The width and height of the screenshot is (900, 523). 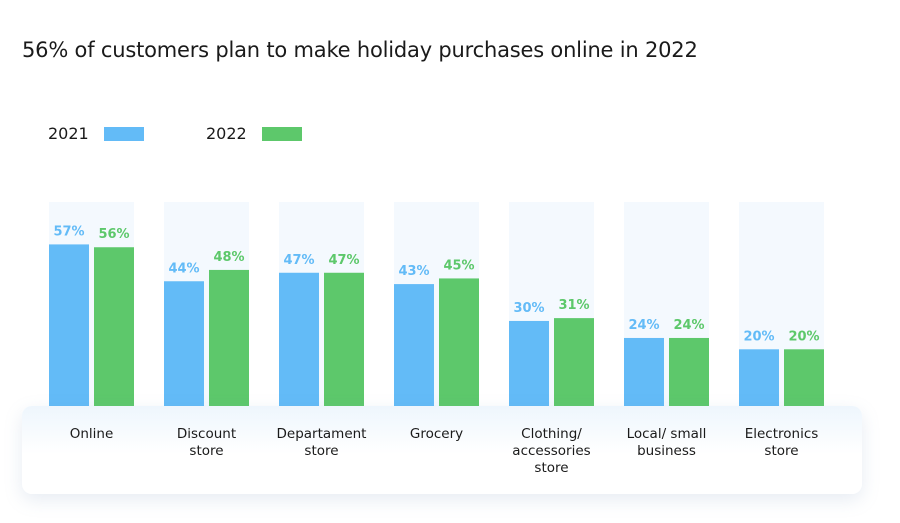 I want to click on category-label: Local/ small business, so click(x=666, y=442).